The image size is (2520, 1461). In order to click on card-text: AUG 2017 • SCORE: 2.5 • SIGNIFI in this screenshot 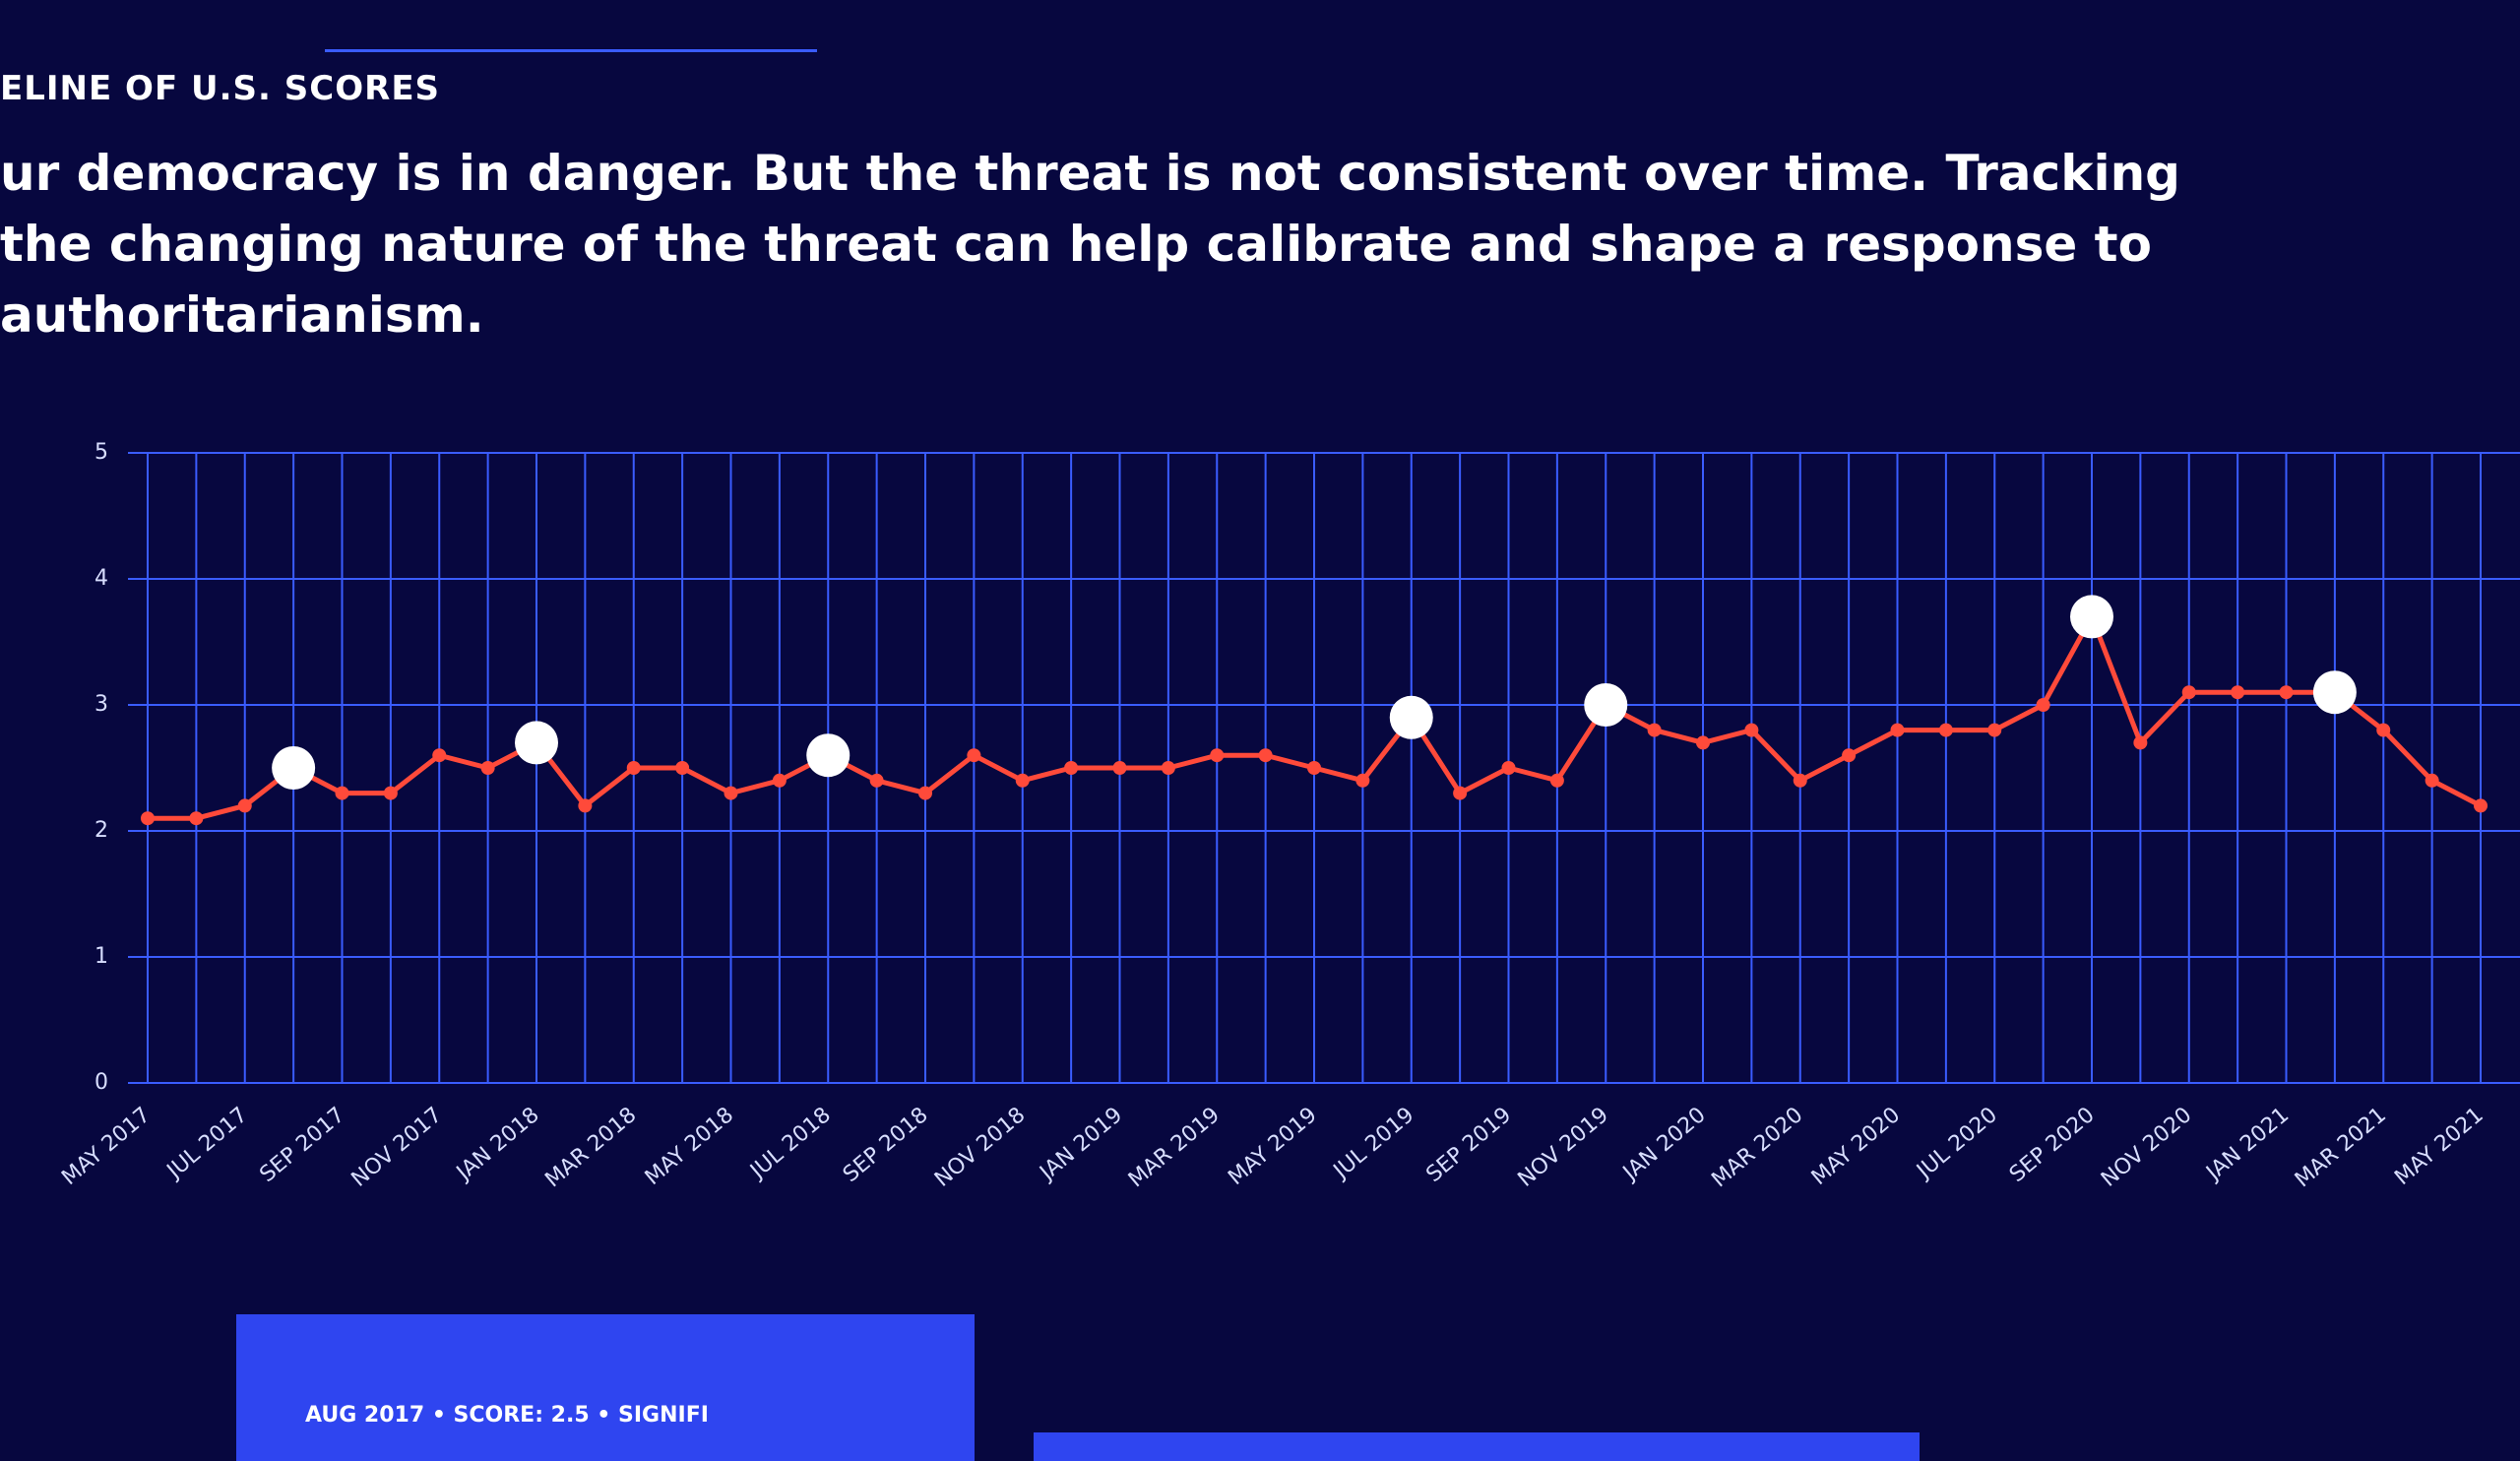, I will do `click(507, 1415)`.